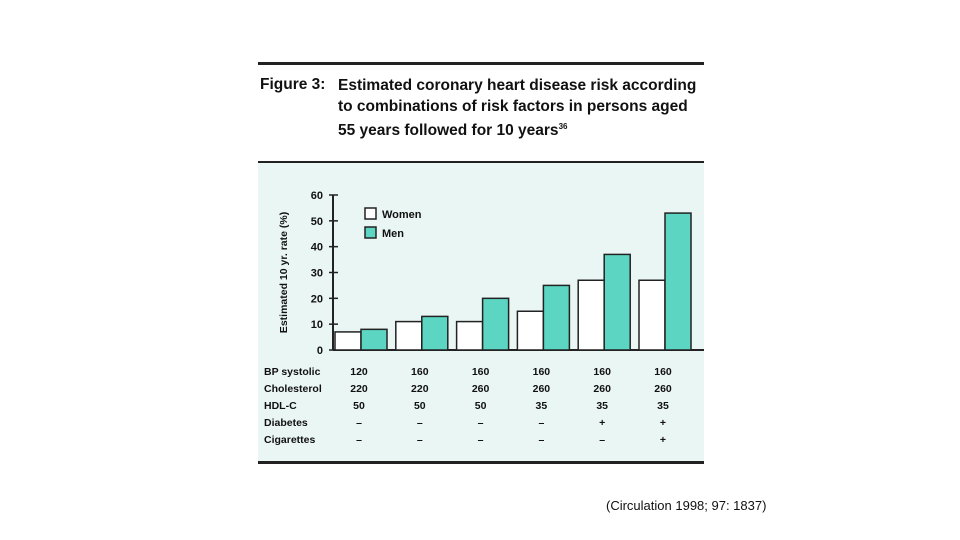 This screenshot has width=960, height=540. Describe the element at coordinates (481, 63) in the screenshot. I see `top-rule` at that location.